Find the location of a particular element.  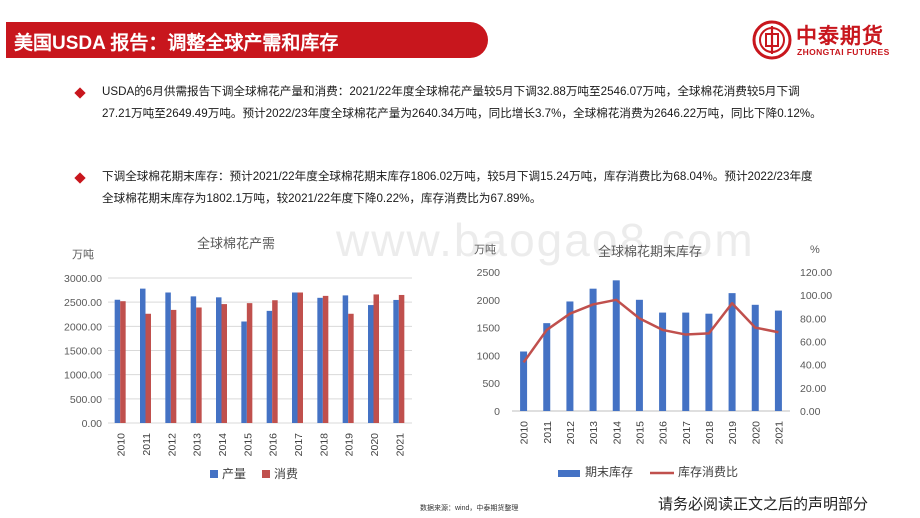

bar-consumption-2017 is located at coordinates (300, 357).